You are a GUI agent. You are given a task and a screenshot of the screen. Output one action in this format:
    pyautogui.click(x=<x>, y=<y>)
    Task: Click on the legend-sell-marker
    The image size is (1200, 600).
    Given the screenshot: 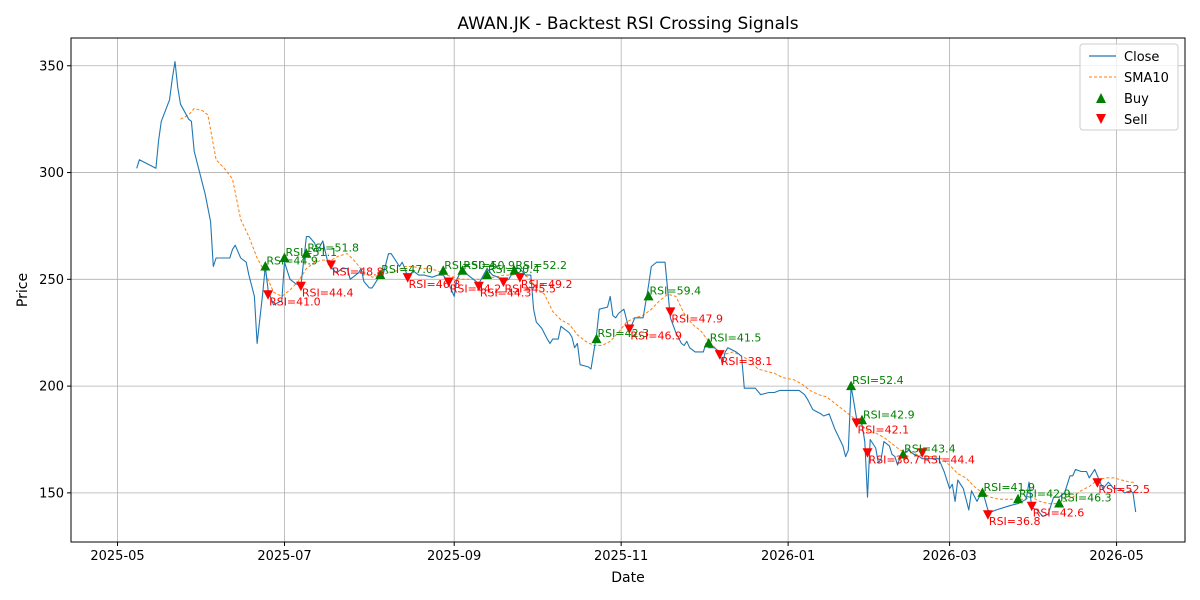 What is the action you would take?
    pyautogui.click(x=1101, y=119)
    